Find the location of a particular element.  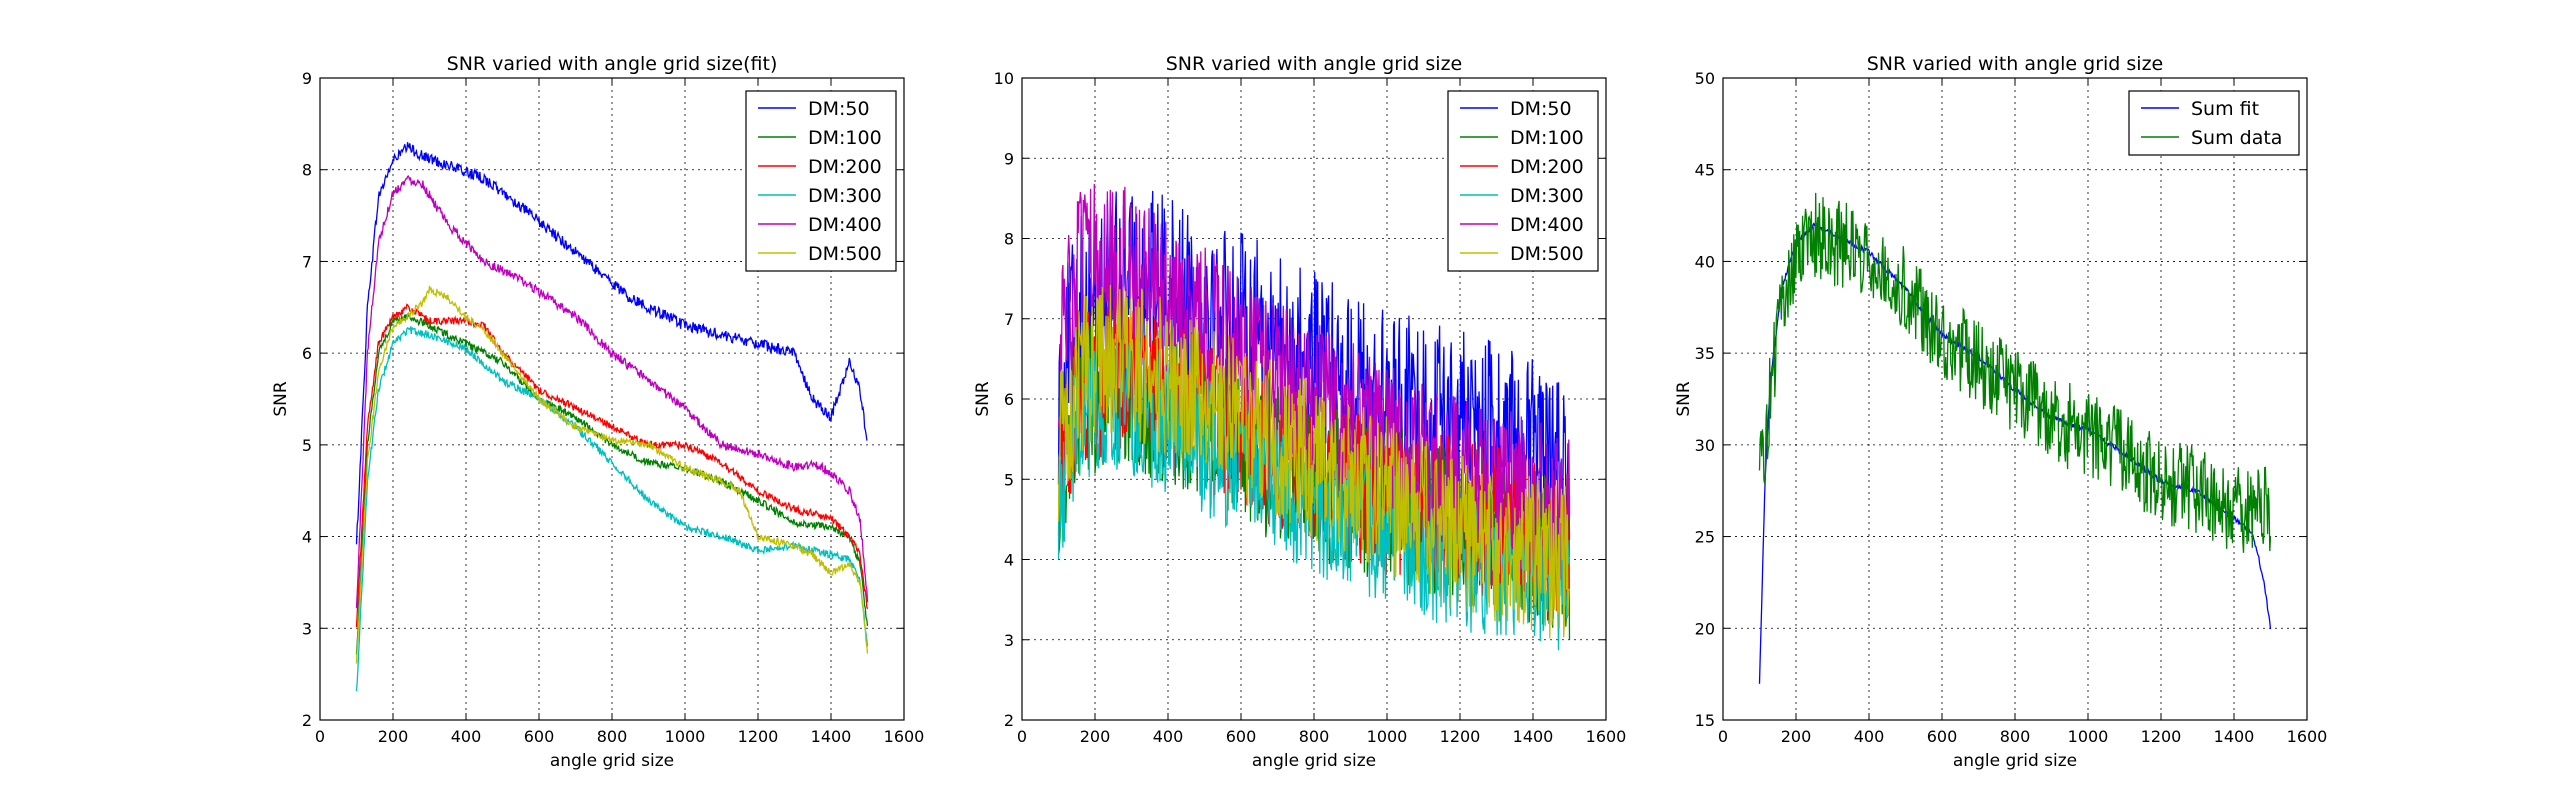

series-line-sum-data is located at coordinates (2015, 372).